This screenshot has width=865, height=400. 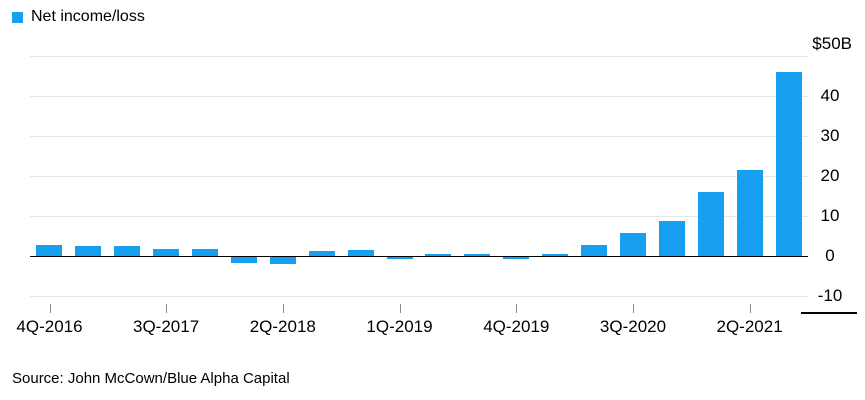 I want to click on y-axis-label--10: -10, so click(x=830, y=295).